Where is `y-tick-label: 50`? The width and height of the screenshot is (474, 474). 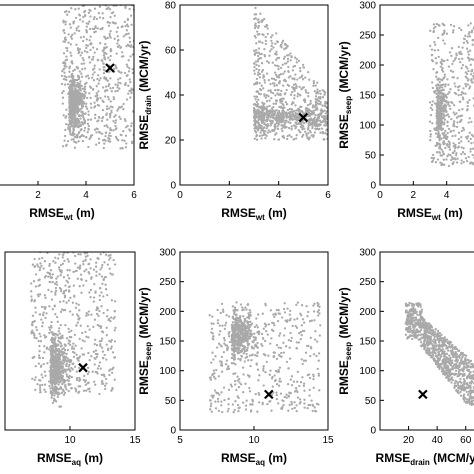
y-tick-label: 50 is located at coordinates (171, 401).